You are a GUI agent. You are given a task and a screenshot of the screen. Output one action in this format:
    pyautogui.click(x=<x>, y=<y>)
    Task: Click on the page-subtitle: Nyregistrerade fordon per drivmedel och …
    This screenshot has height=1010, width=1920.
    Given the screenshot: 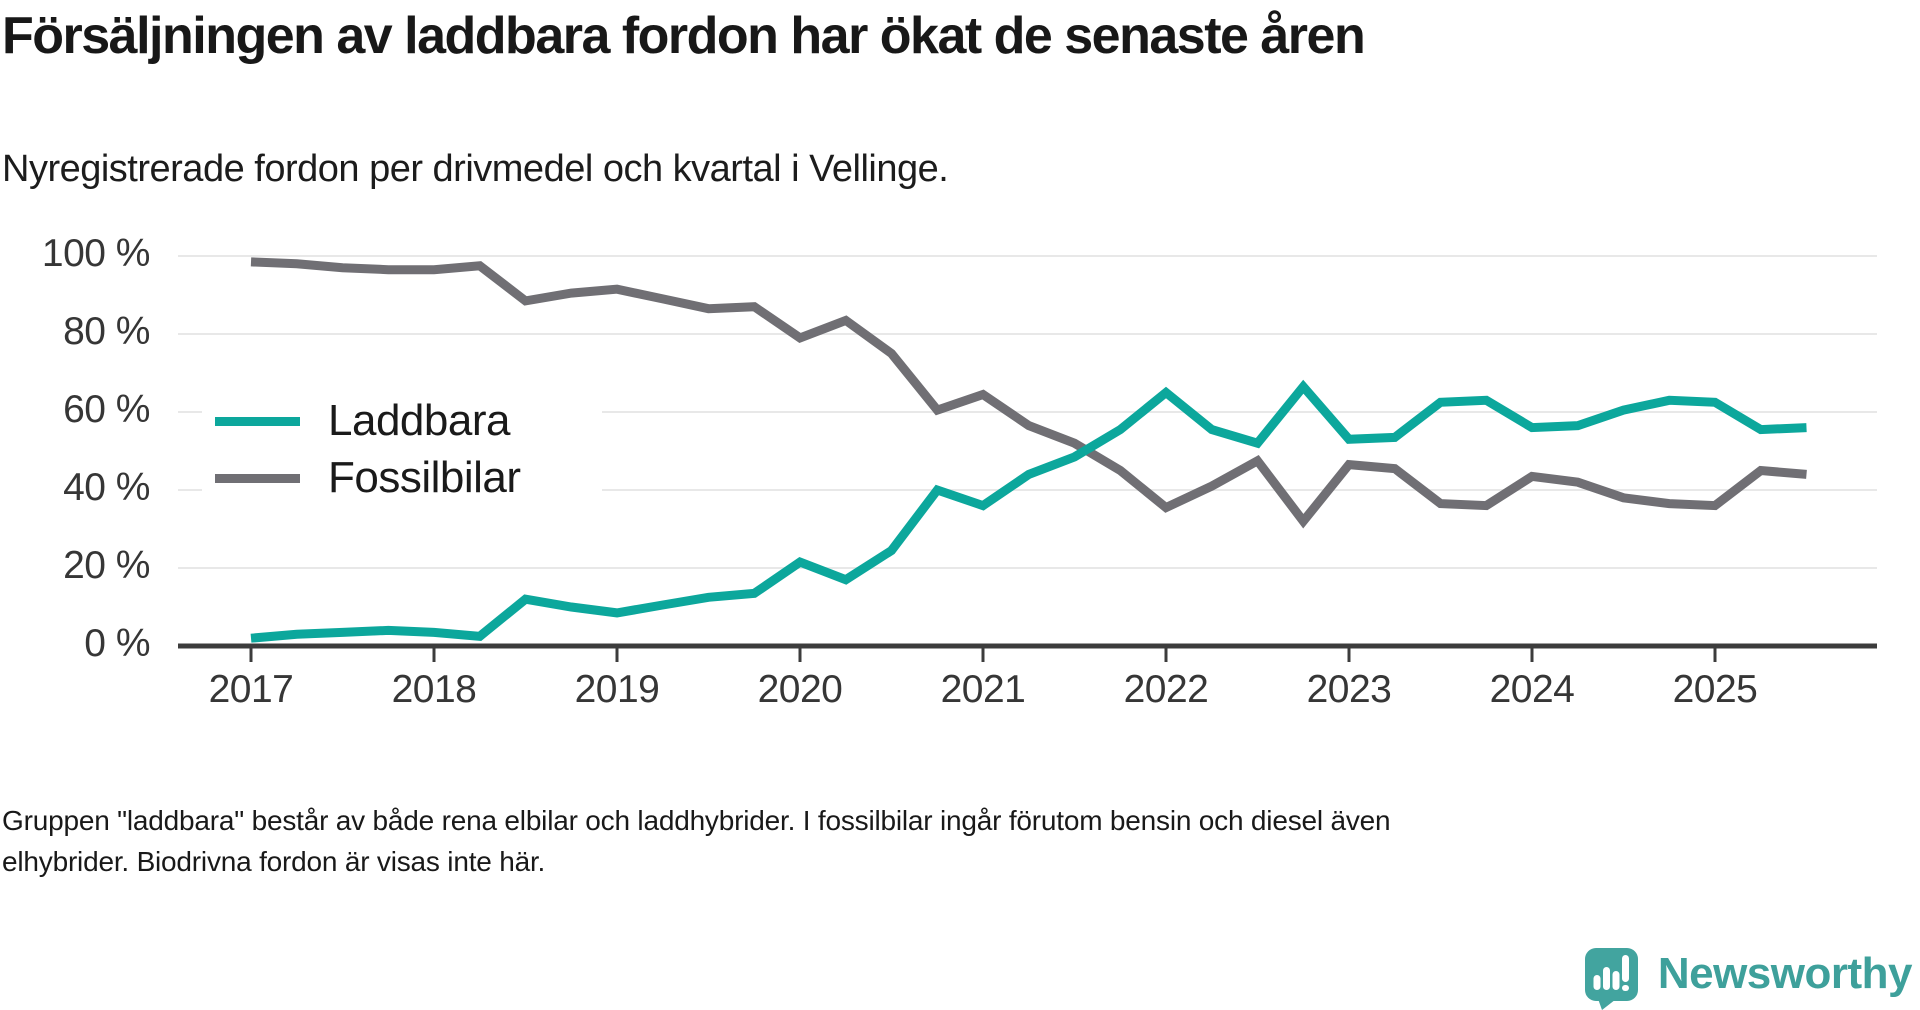 What is the action you would take?
    pyautogui.click(x=475, y=169)
    